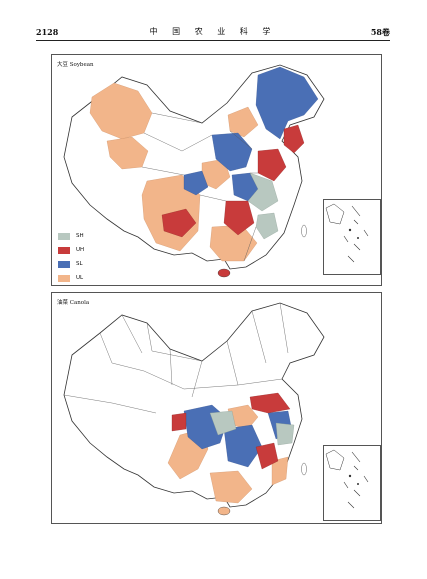 Image resolution: width=427 pixels, height=579 pixels. Describe the element at coordinates (287, 103) in the screenshot. I see `sl-region-northeast` at that location.